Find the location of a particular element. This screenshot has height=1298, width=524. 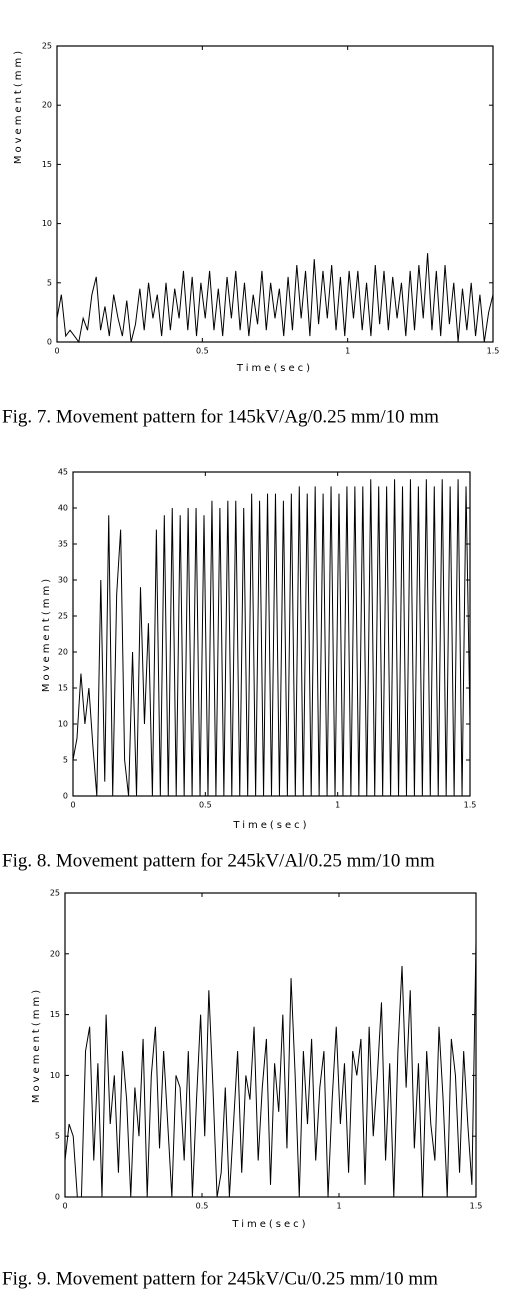

y-tick-label: 35 is located at coordinates (63, 544).